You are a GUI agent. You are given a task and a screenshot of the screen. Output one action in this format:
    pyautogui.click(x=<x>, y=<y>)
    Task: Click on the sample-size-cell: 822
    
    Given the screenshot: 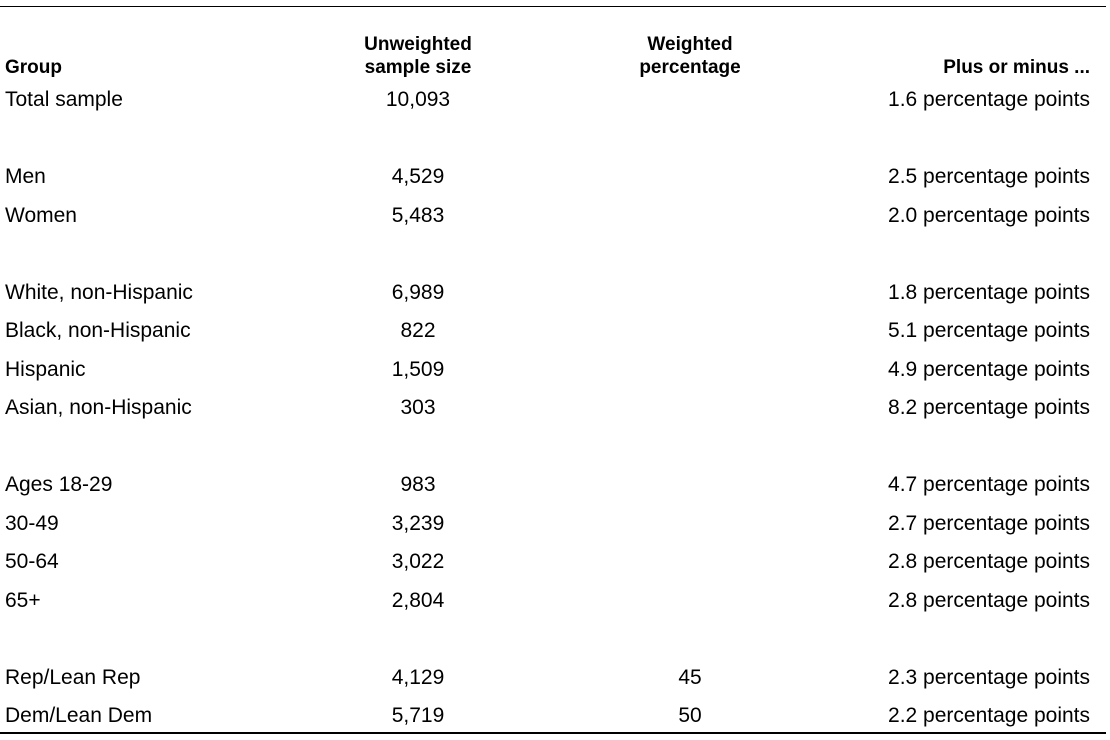 What is the action you would take?
    pyautogui.click(x=418, y=330)
    